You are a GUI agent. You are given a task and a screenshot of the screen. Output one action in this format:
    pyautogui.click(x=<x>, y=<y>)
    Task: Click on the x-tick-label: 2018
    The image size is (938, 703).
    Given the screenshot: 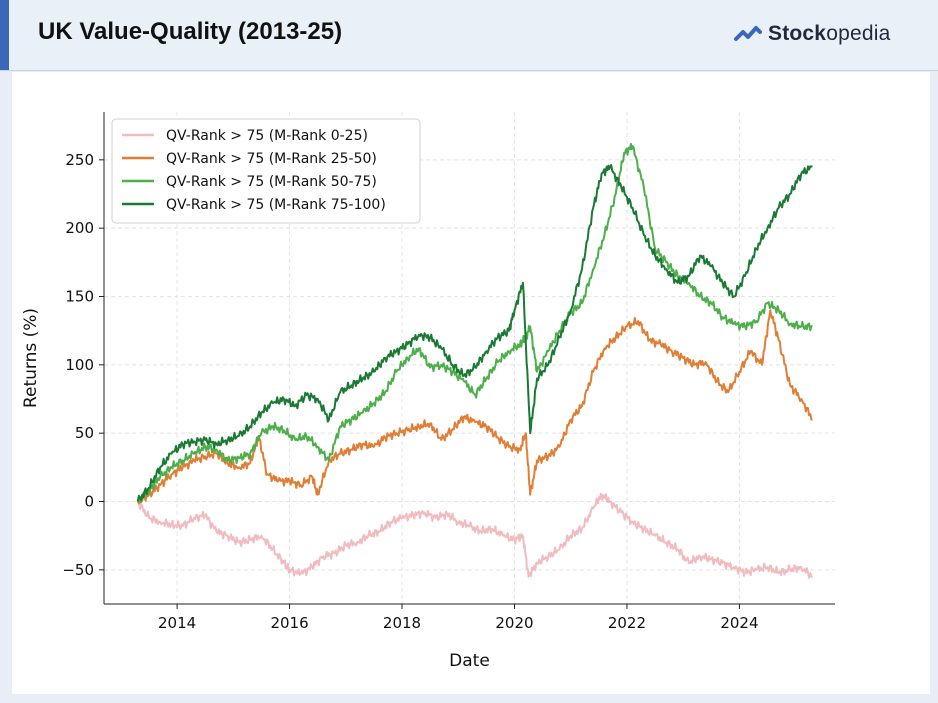 What is the action you would take?
    pyautogui.click(x=402, y=623)
    